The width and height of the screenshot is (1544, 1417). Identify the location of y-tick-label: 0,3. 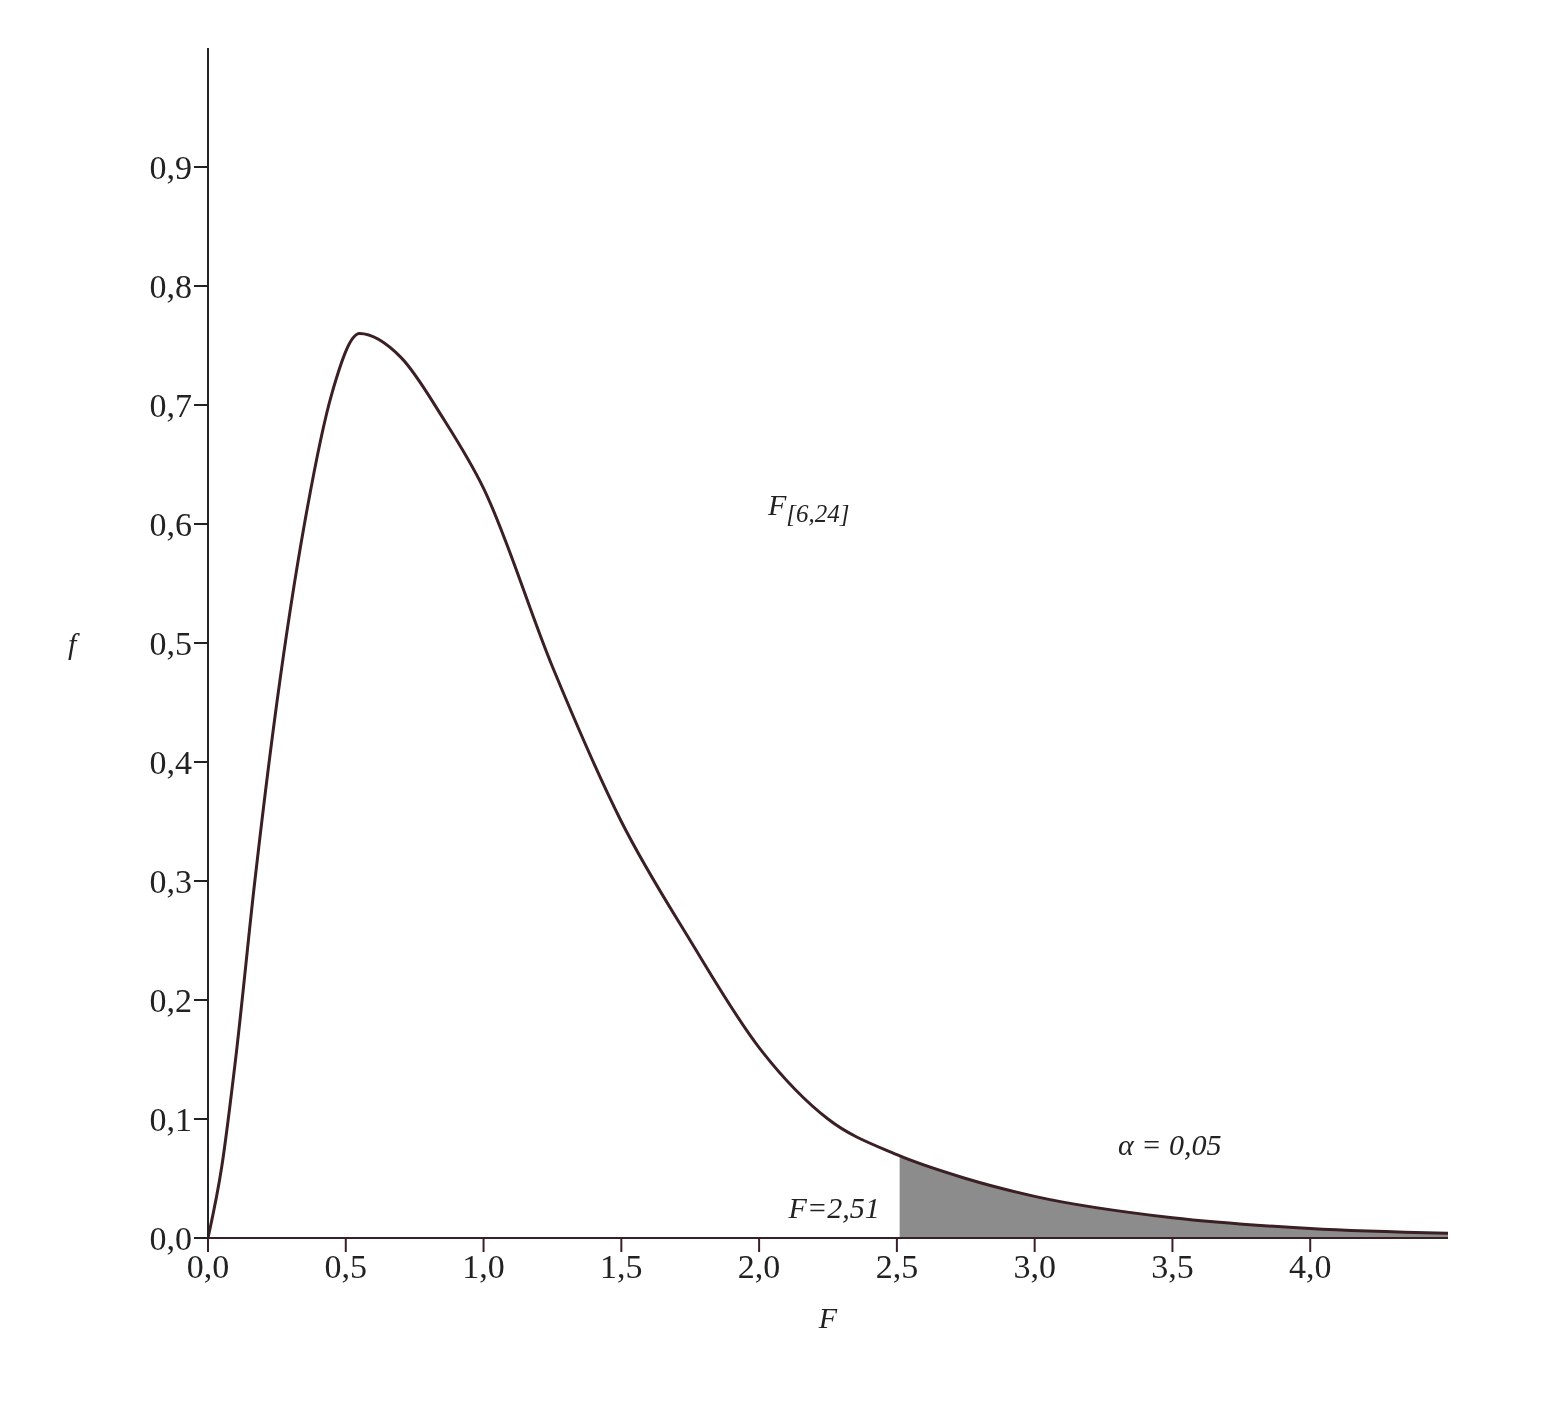
(170, 882).